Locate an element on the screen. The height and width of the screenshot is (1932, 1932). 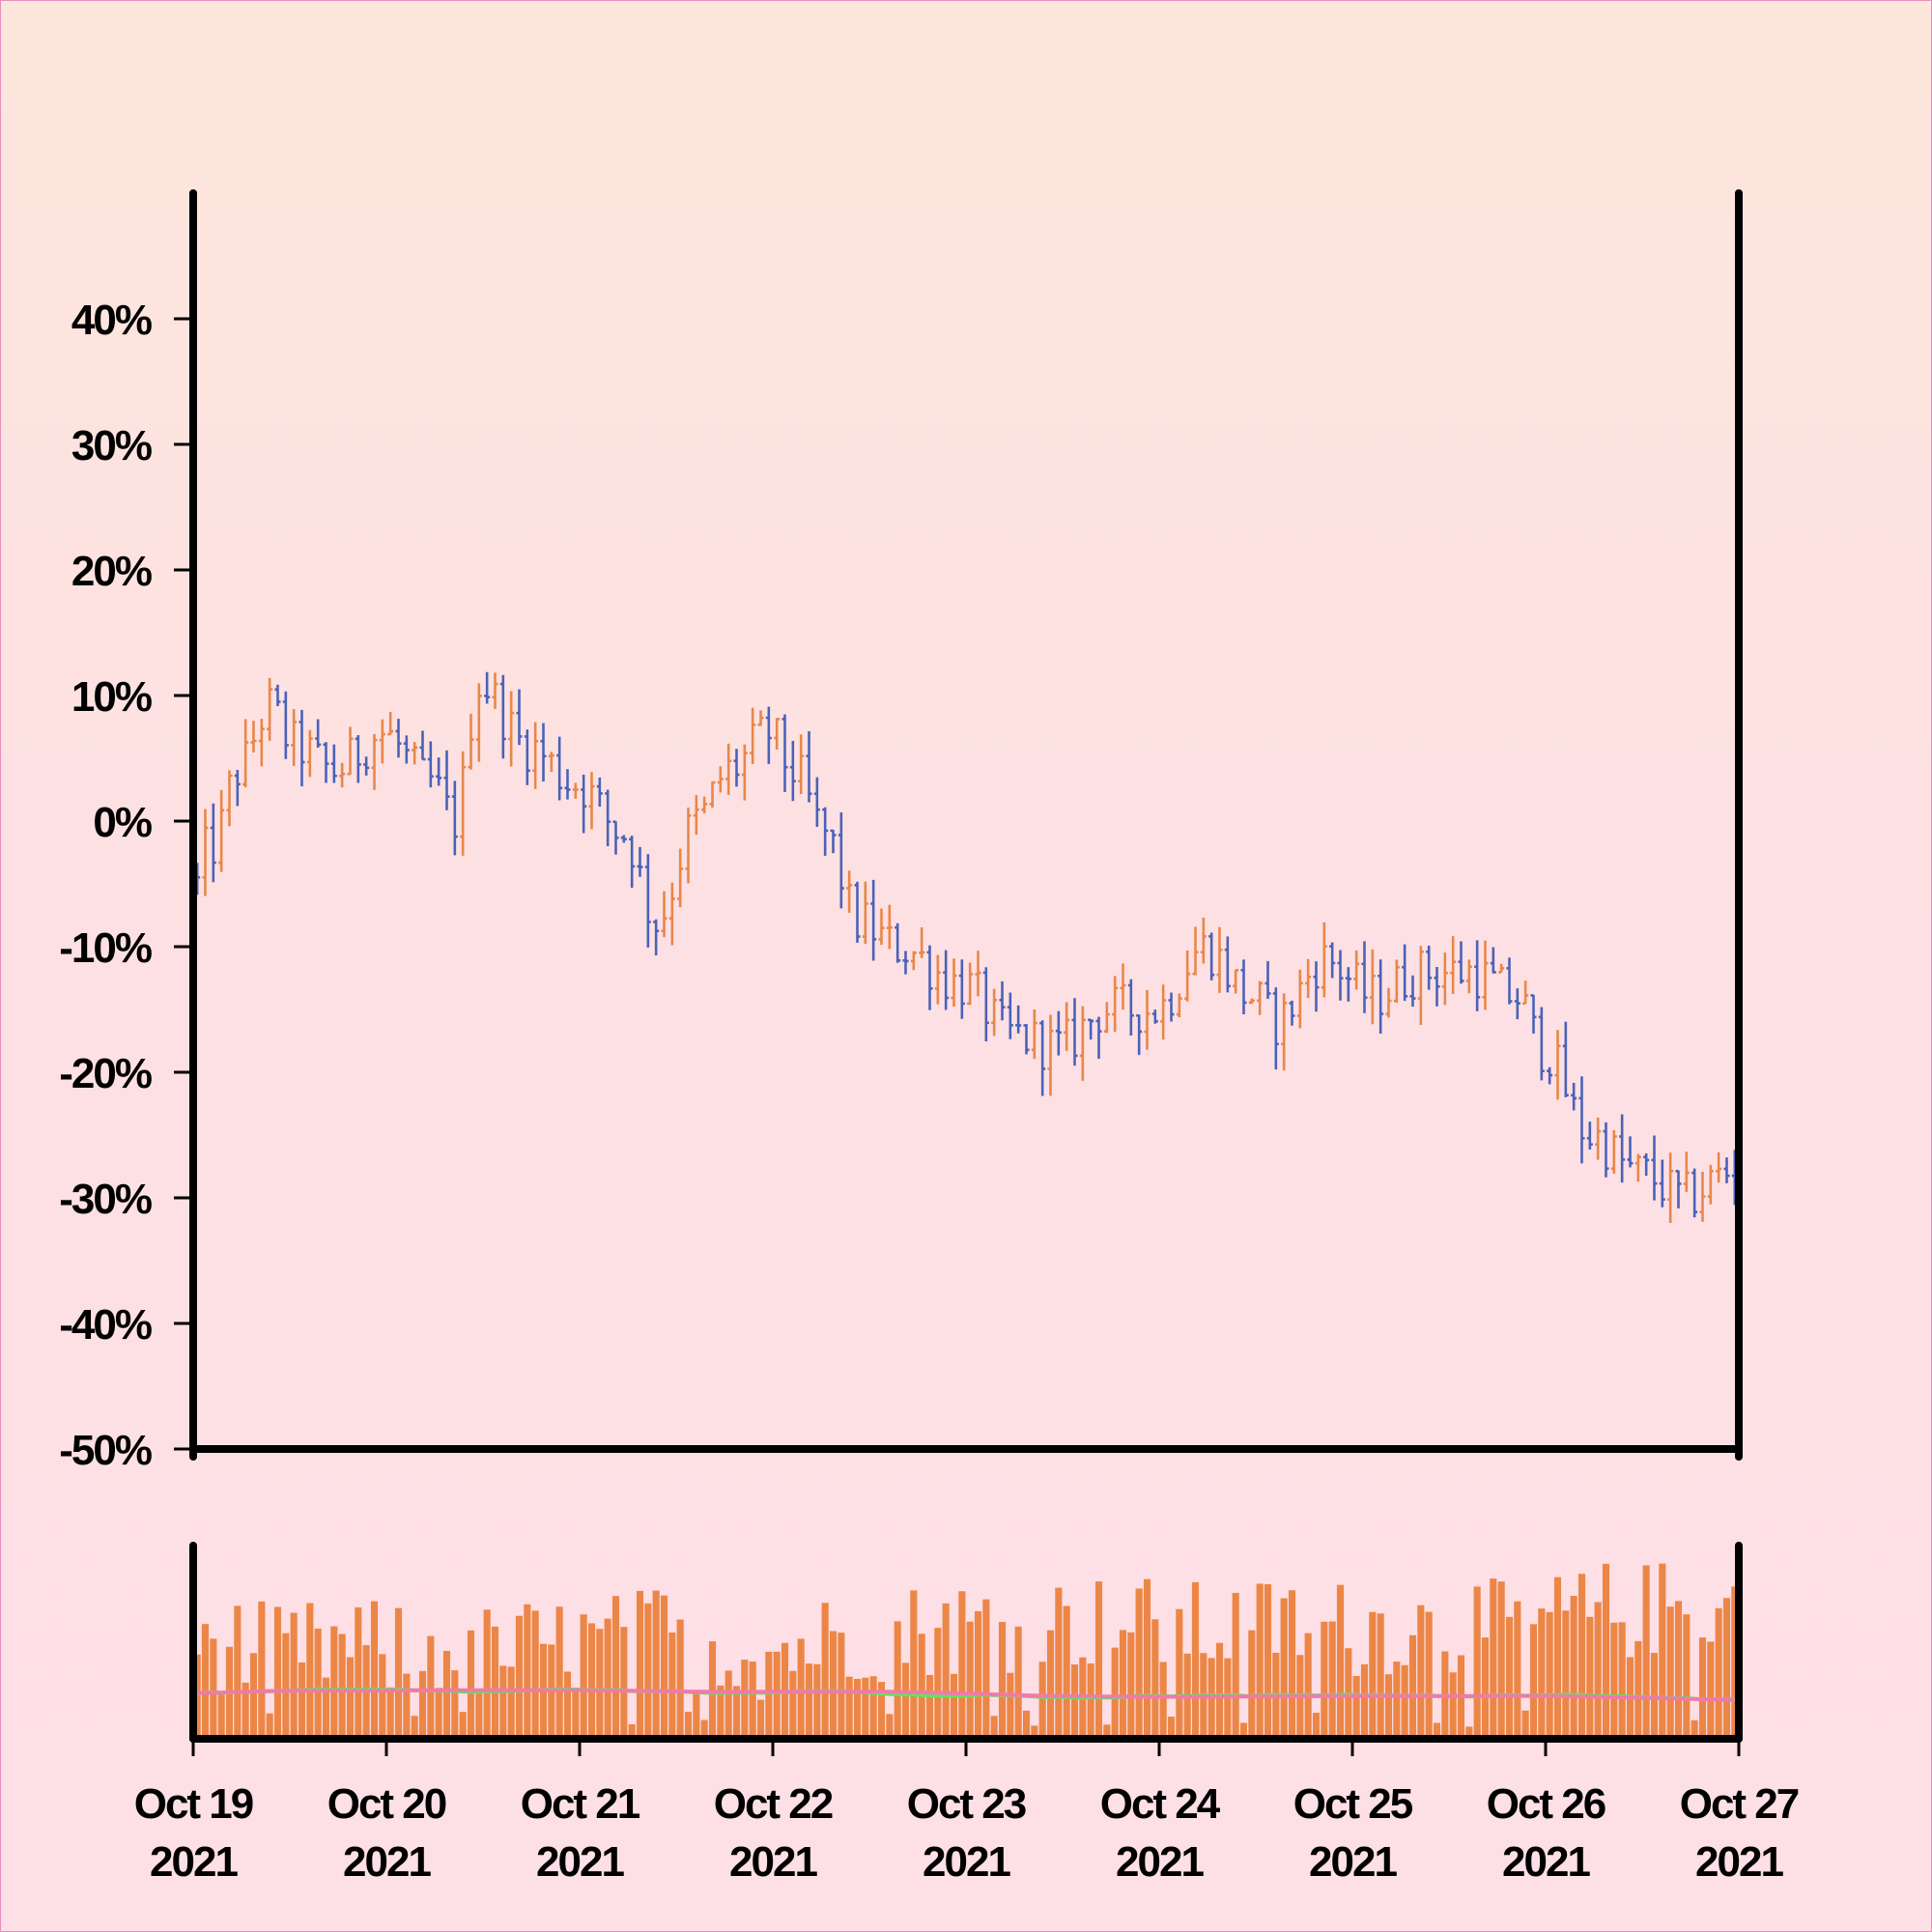
y-tick-label: 30% is located at coordinates (111, 445).